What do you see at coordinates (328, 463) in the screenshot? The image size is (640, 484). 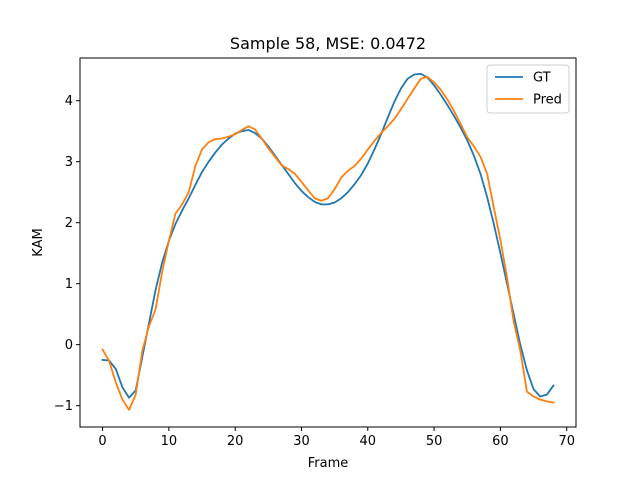 I see `x-axis-label: Frame` at bounding box center [328, 463].